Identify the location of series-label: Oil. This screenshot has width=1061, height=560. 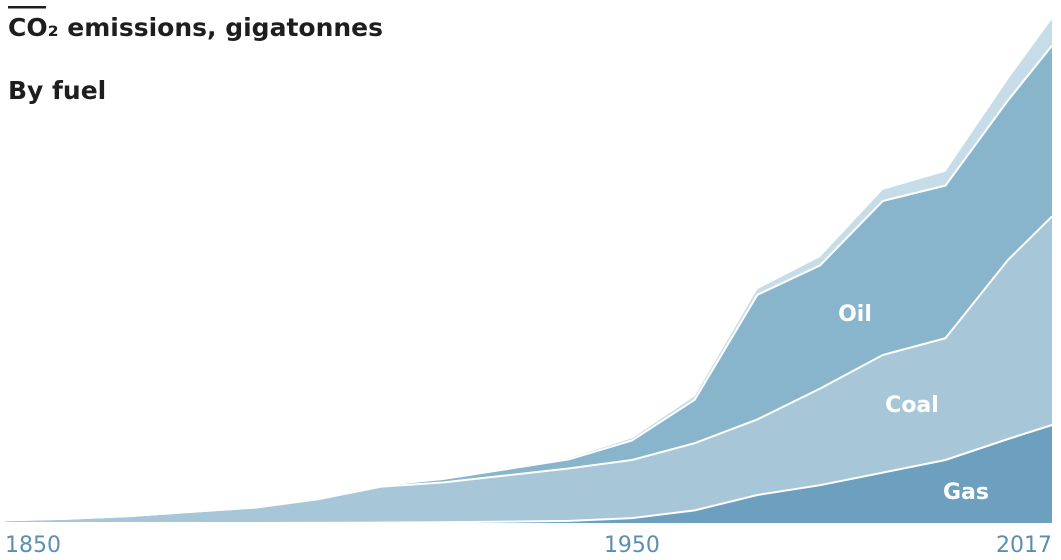
(855, 314).